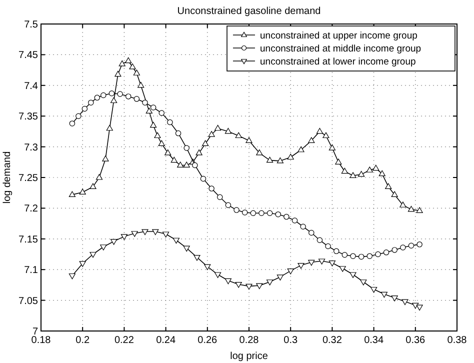 This screenshot has height=363, width=474. What do you see at coordinates (35, 332) in the screenshot?
I see `y-tick-label: 7` at bounding box center [35, 332].